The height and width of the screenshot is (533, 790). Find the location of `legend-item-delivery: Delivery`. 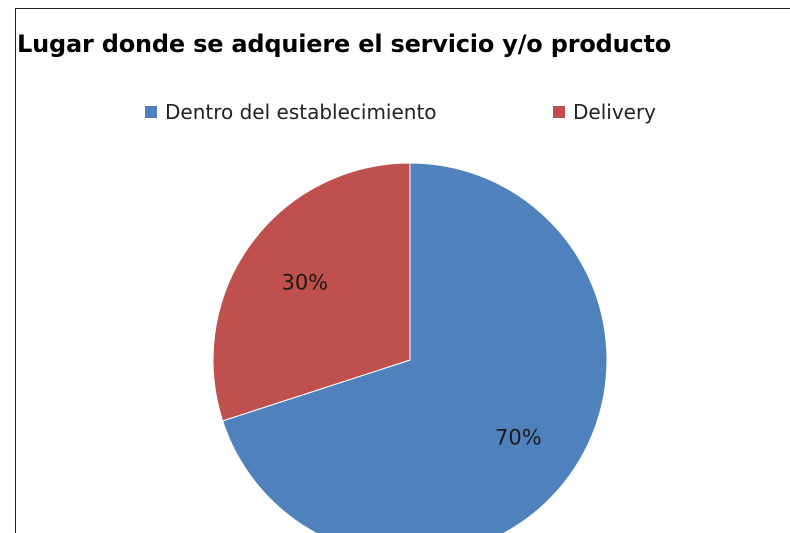

legend-item-delivery: Delivery is located at coordinates (604, 112).